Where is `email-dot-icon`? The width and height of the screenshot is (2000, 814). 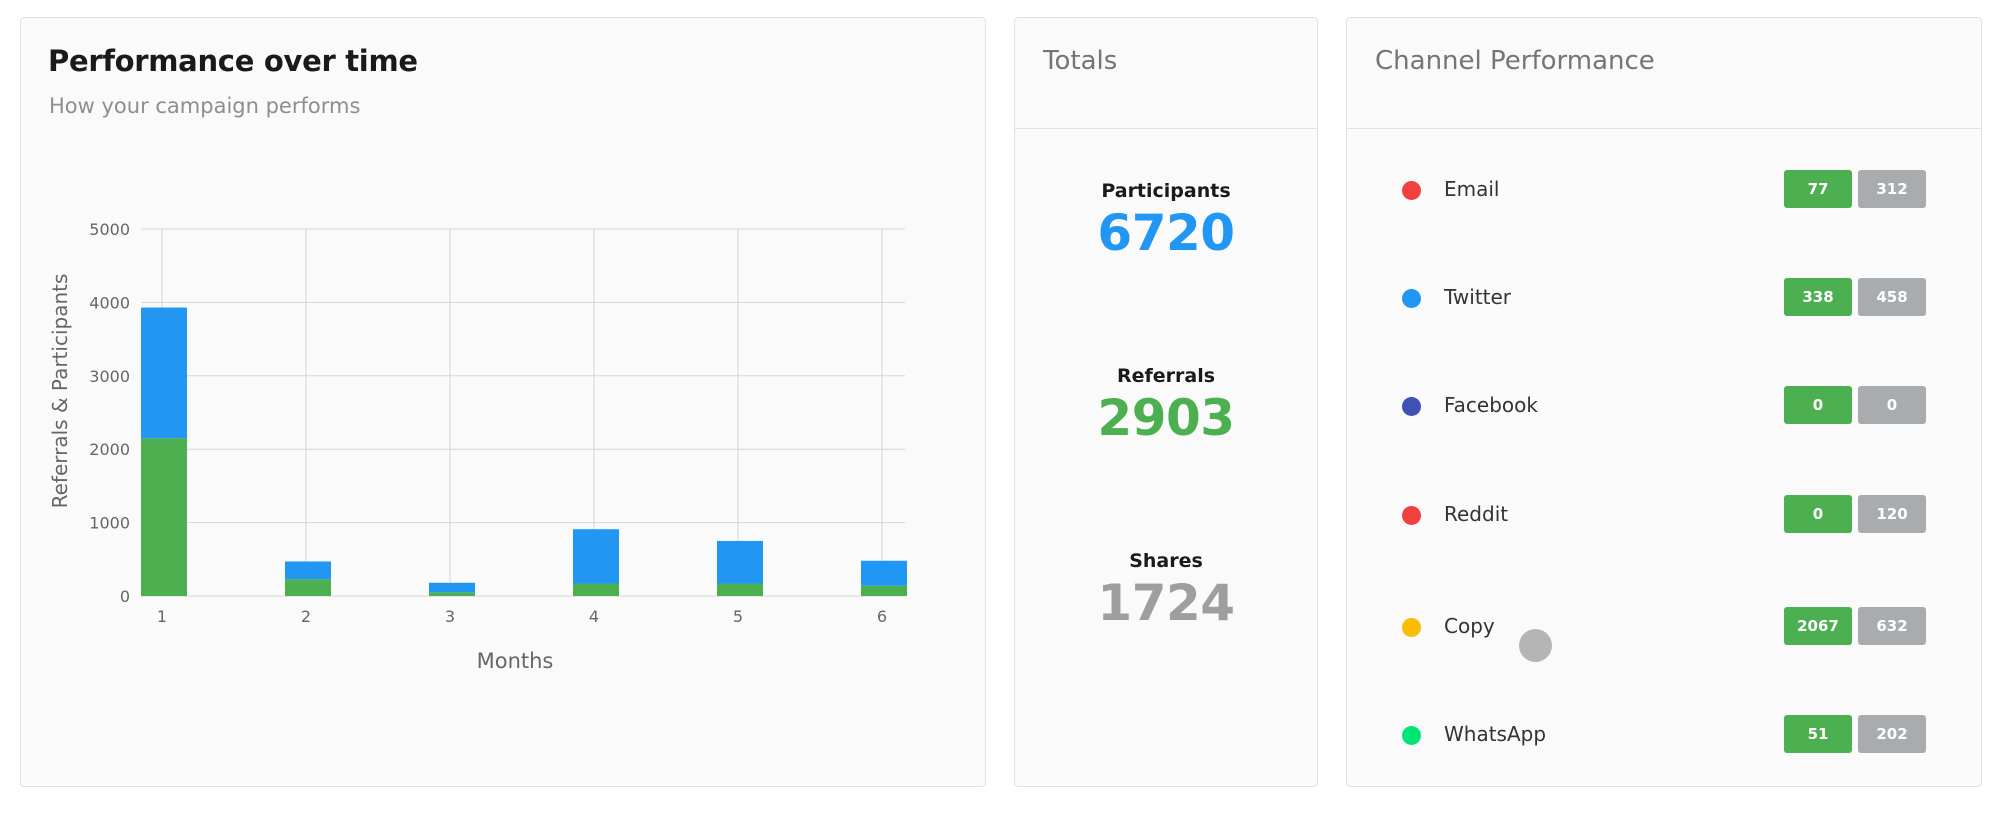
email-dot-icon is located at coordinates (1411, 190).